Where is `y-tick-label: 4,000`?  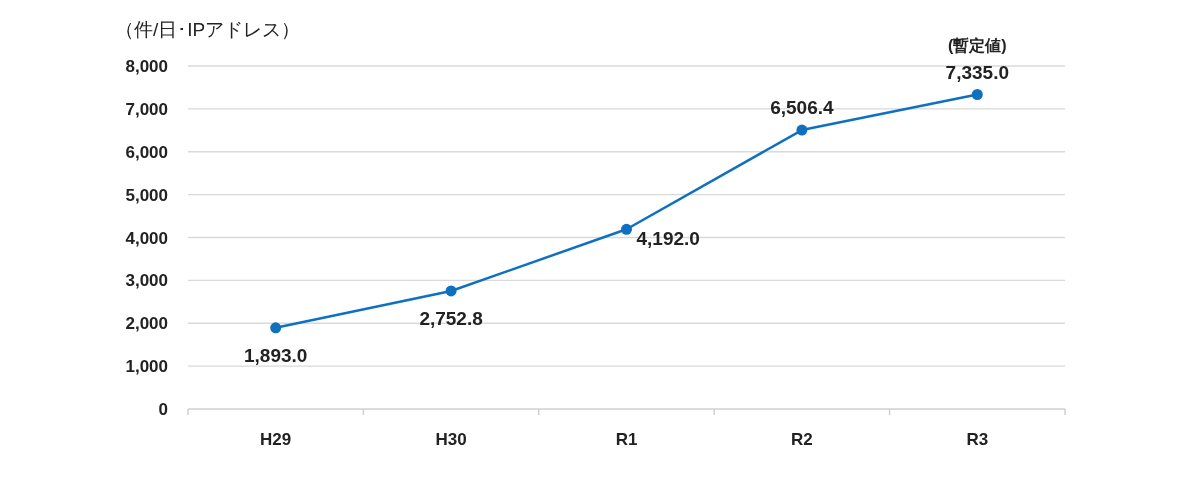
y-tick-label: 4,000 is located at coordinates (146, 238).